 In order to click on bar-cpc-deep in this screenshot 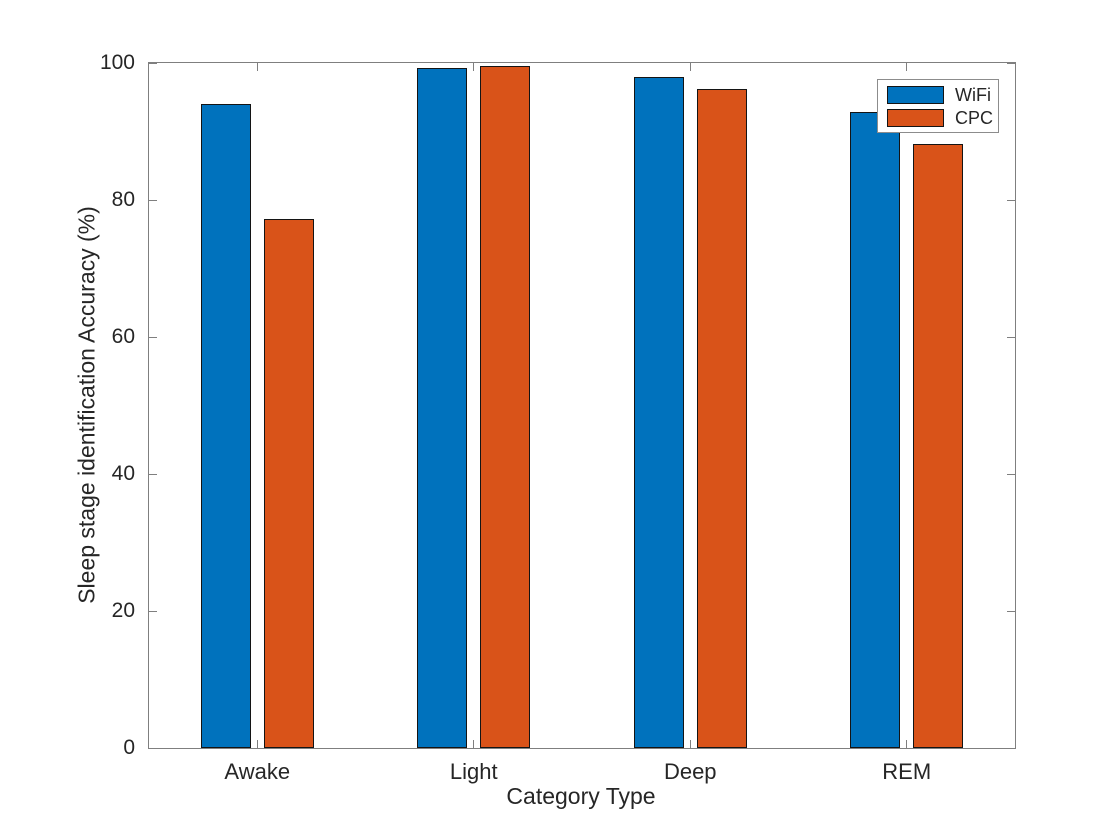, I will do `click(721, 418)`.